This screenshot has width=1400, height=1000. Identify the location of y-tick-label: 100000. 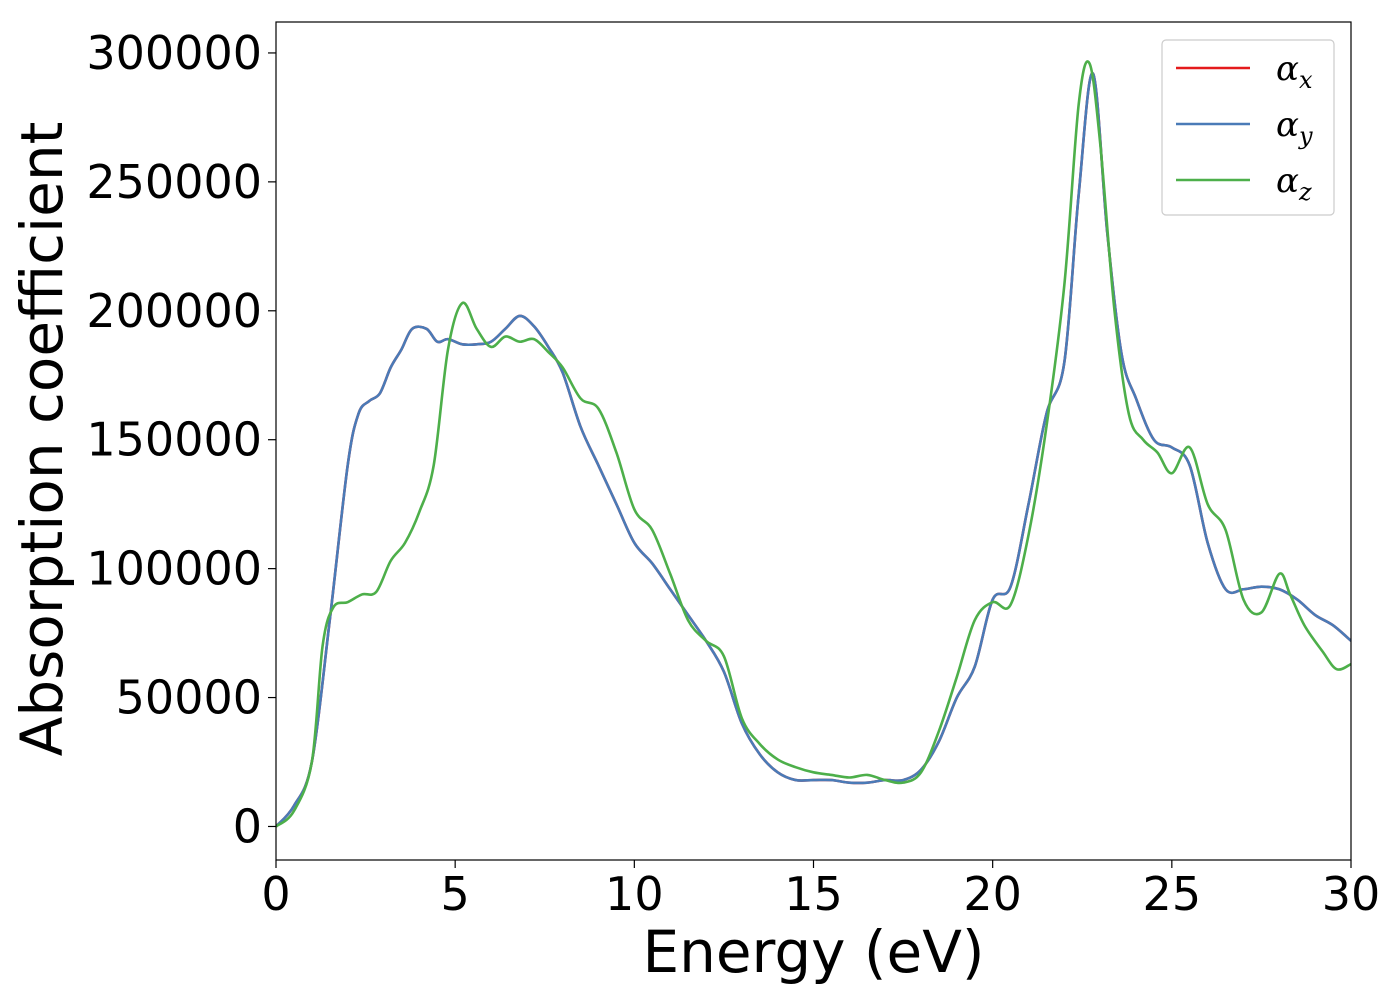
(174, 569).